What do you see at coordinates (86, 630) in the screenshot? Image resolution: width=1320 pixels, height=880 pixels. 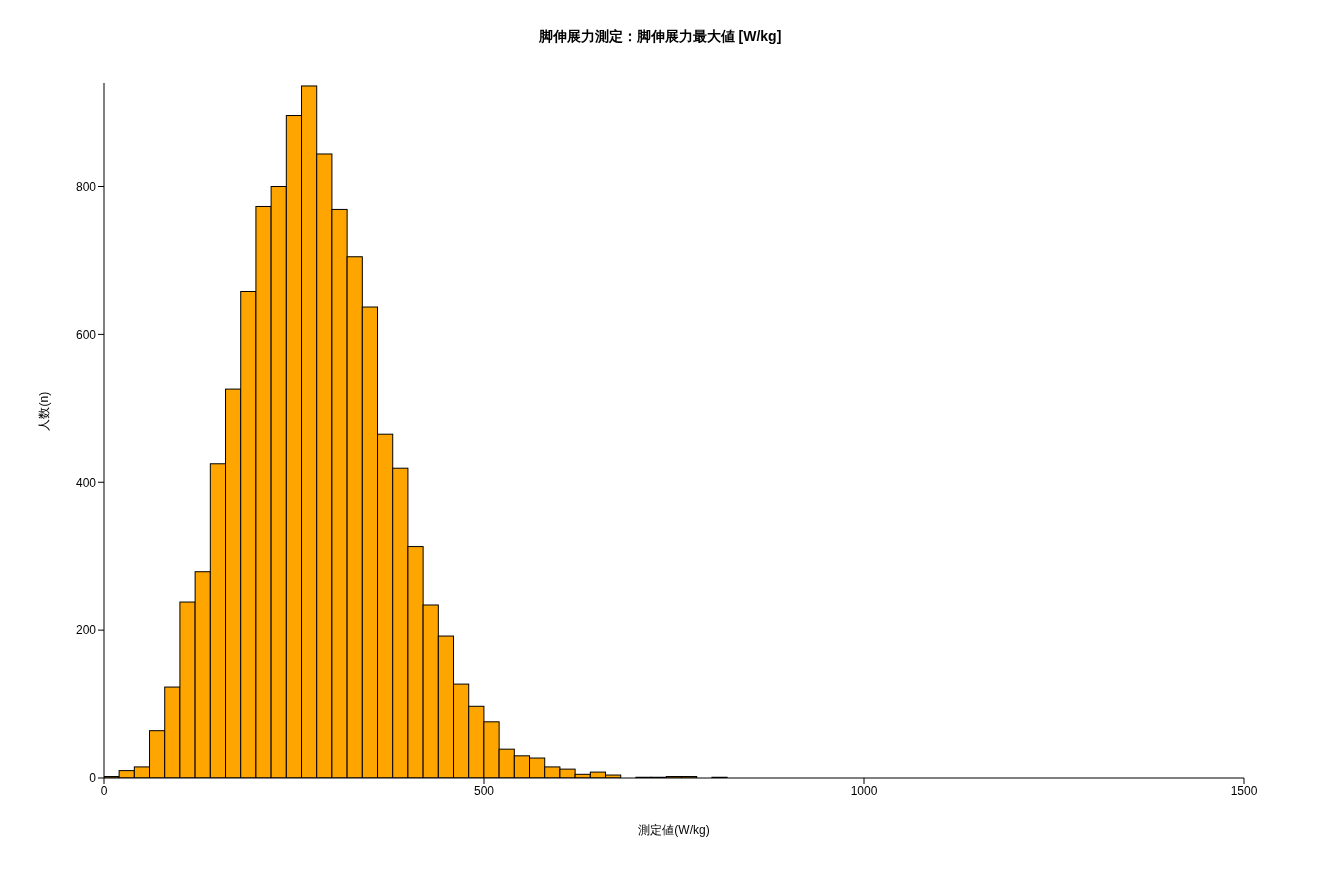 I see `y-tick-label: 200` at bounding box center [86, 630].